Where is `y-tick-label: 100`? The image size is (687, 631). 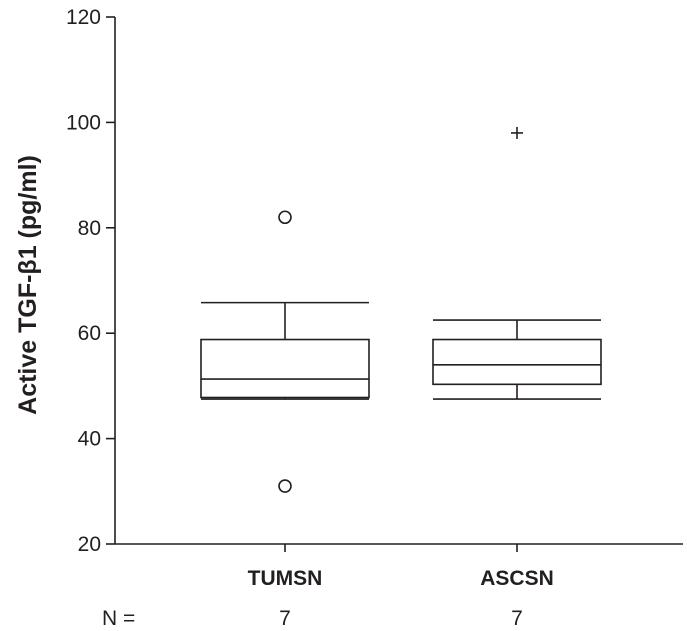 y-tick-label: 100 is located at coordinates (83, 122).